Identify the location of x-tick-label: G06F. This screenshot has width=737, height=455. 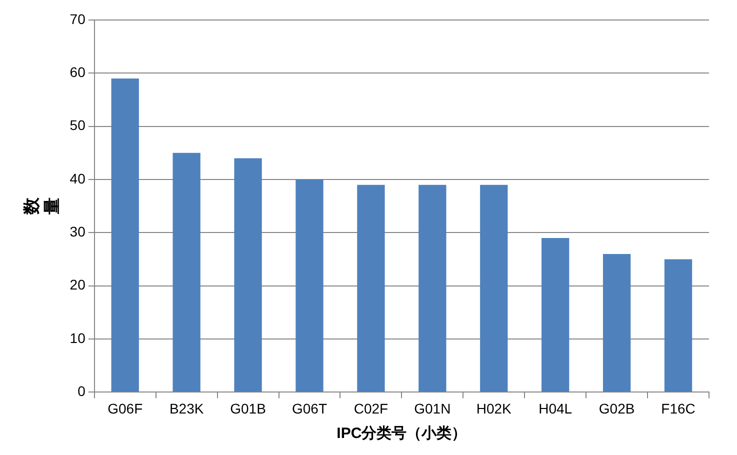
(125, 408).